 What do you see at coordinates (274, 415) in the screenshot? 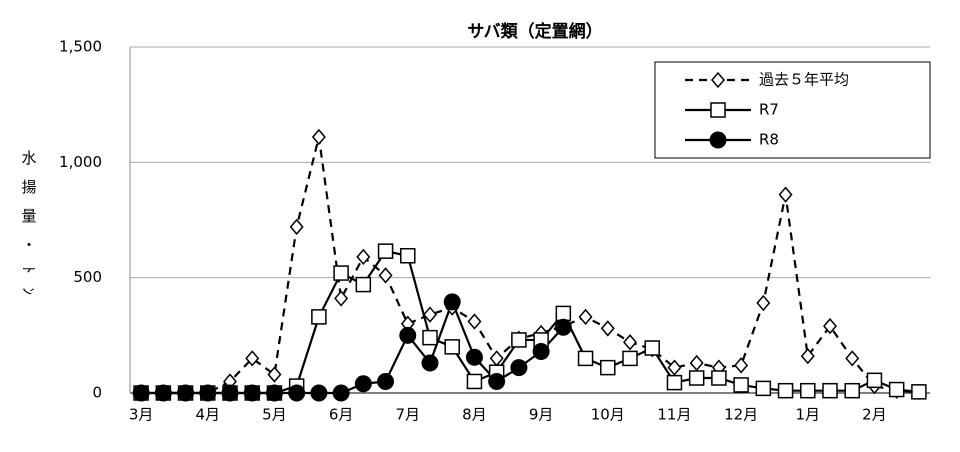
I see `x-tick-label: 5月` at bounding box center [274, 415].